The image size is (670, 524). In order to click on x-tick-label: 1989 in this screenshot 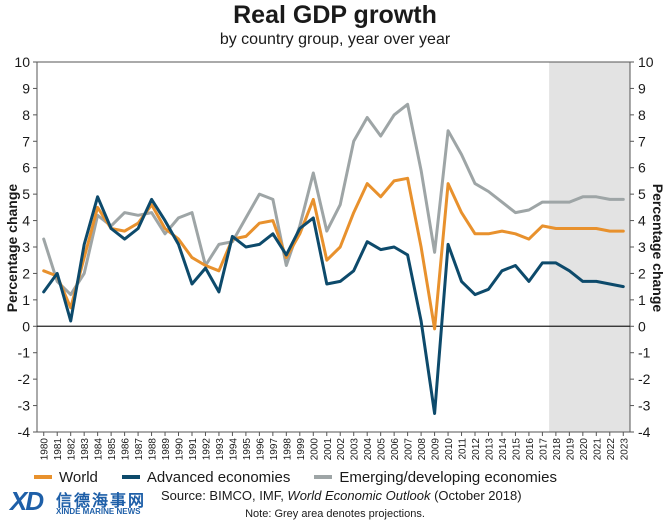, I will do `click(166, 449)`.